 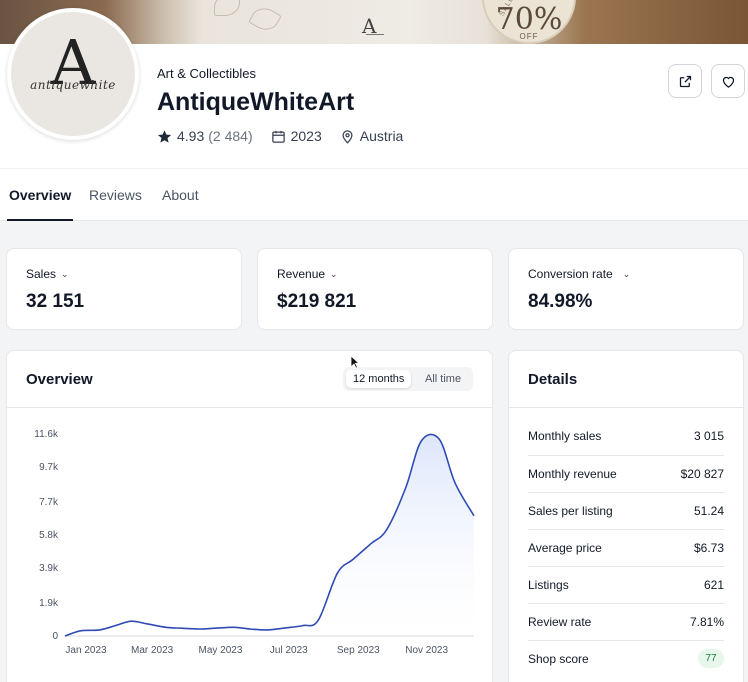 I want to click on shop-category: Art & Collectibles, so click(x=206, y=73).